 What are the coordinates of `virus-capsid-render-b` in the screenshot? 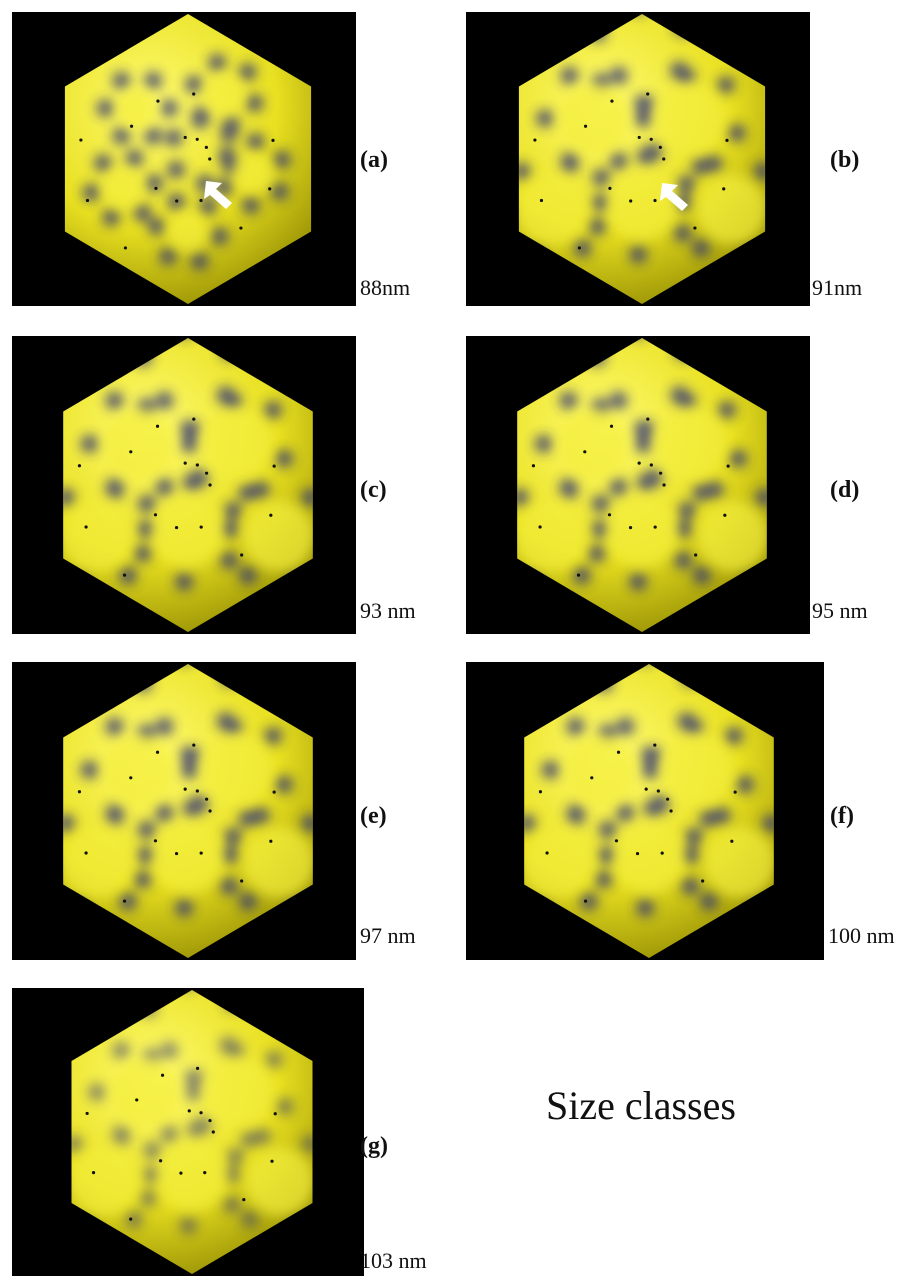 It's located at (642, 159).